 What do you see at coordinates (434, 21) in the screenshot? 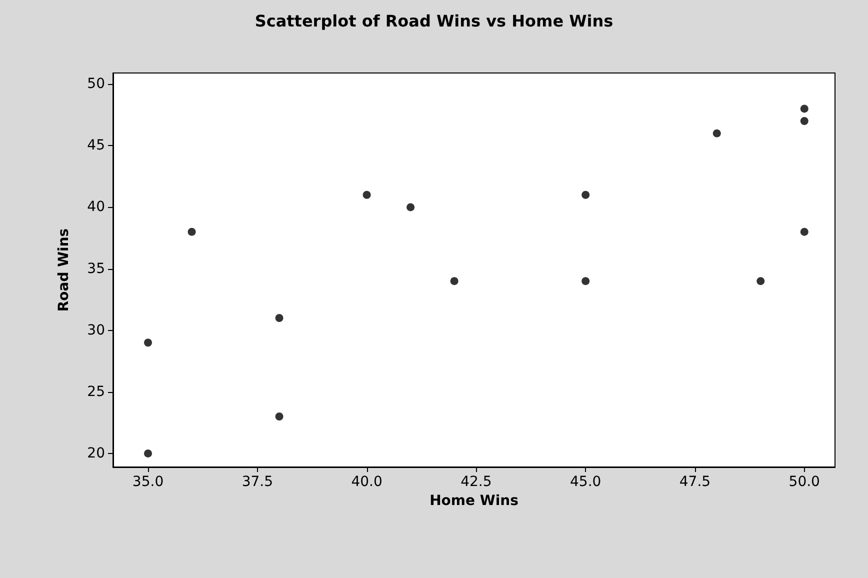
I see `chart-title: Scatterplot of Road Wins vs Home Wins` at bounding box center [434, 21].